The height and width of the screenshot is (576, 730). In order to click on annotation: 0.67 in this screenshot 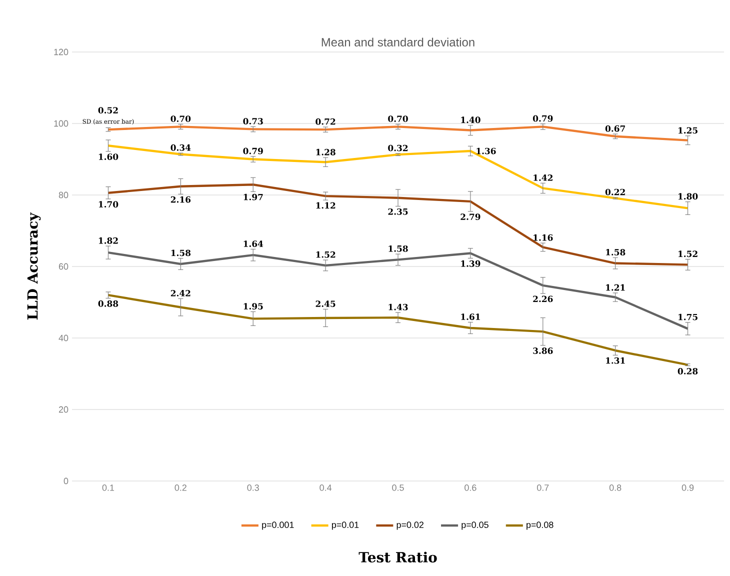, I will do `click(615, 128)`.